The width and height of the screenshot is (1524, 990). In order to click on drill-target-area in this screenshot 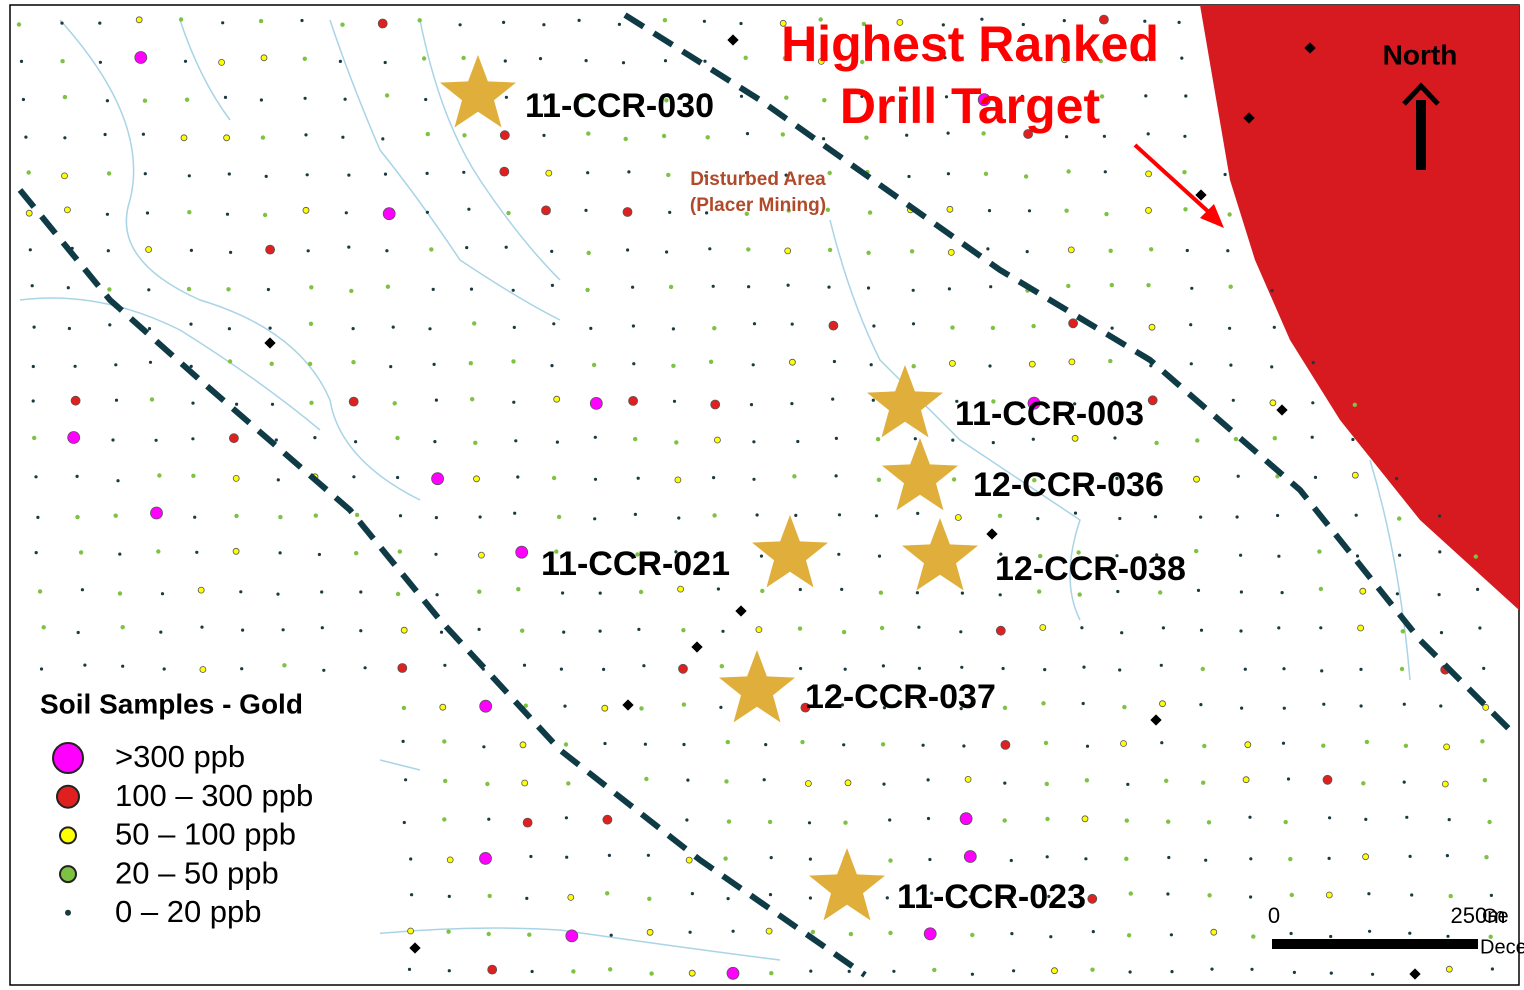, I will do `click(1359, 307)`.